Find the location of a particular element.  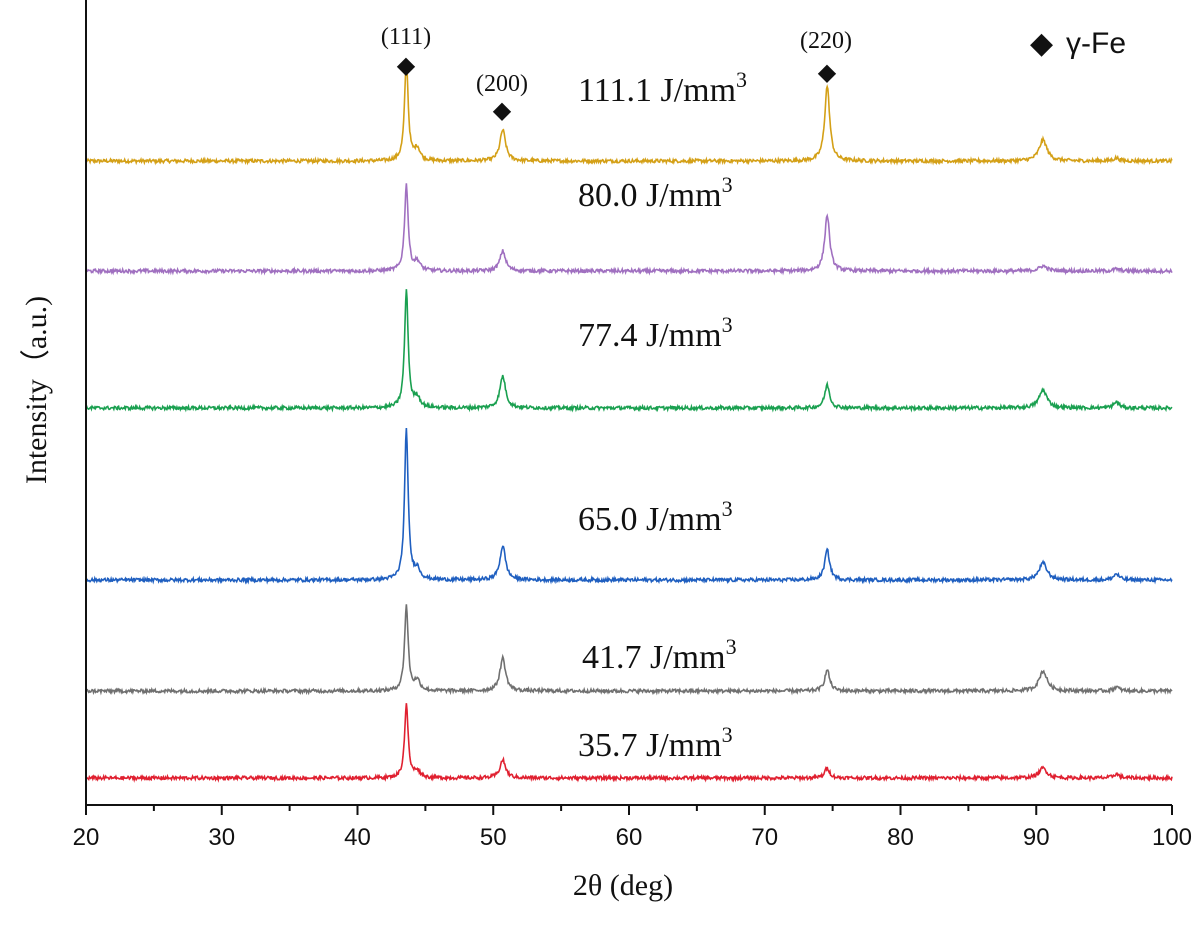

peak-marker-220: ◆ is located at coordinates (827, 73).